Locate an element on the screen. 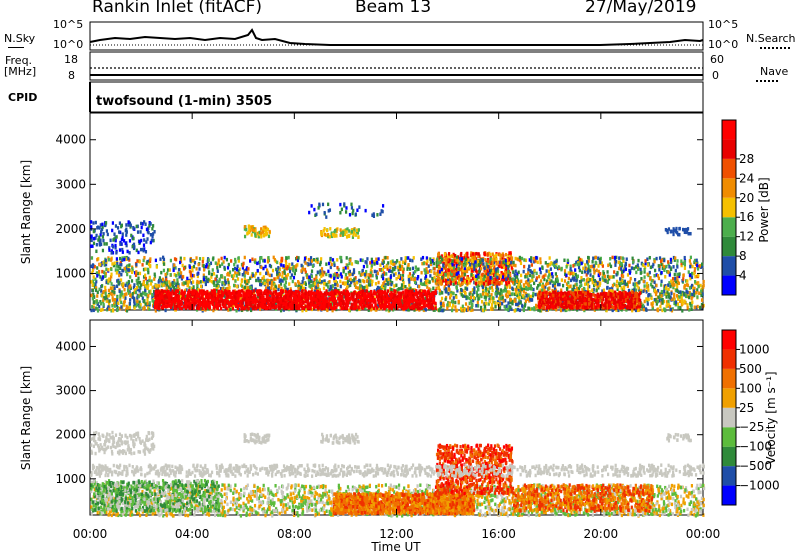 The image size is (800, 554). cpid-label: CPID is located at coordinates (23, 97).